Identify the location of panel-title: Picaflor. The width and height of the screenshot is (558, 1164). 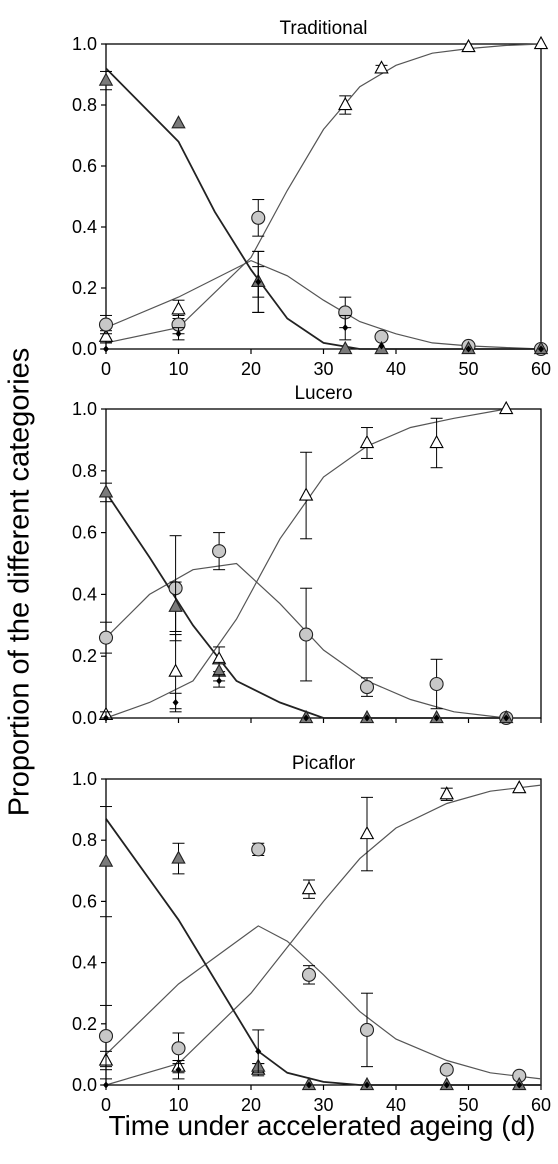
(324, 763).